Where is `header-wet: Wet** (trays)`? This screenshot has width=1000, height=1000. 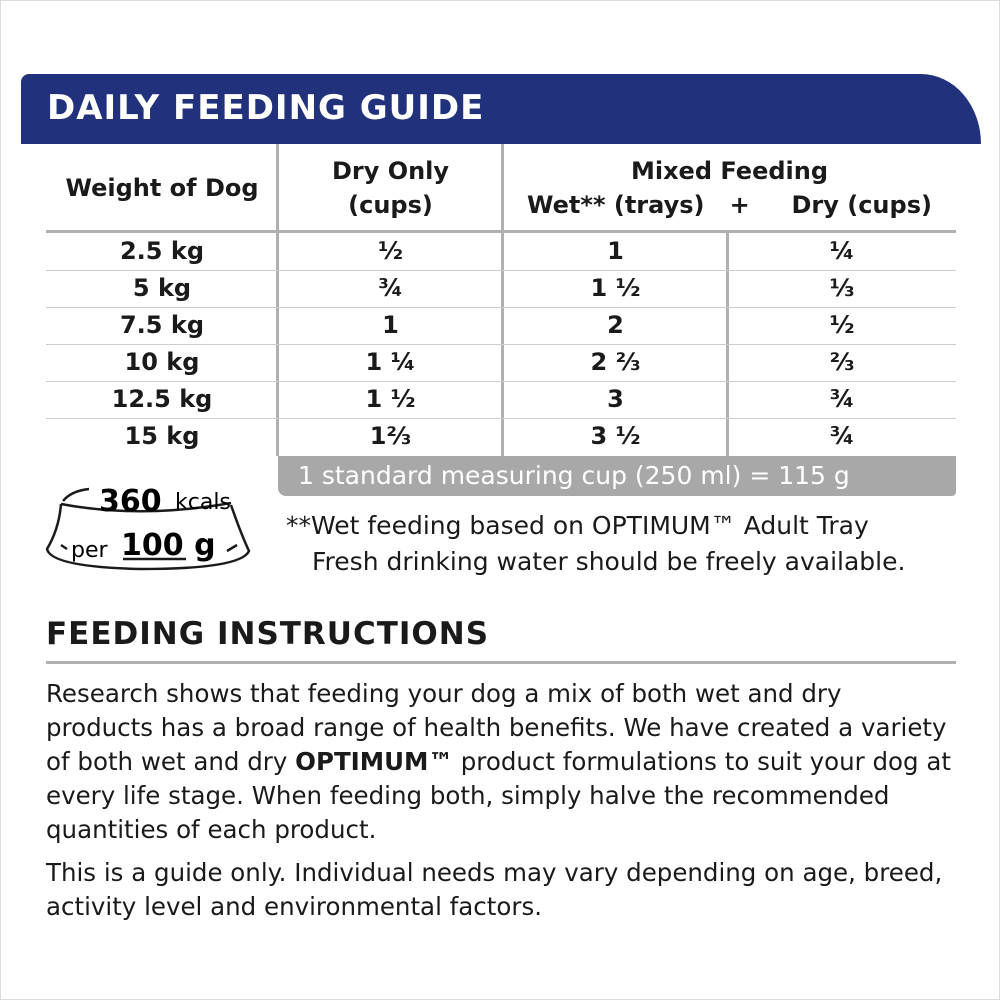
header-wet: Wet** (trays) is located at coordinates (616, 205).